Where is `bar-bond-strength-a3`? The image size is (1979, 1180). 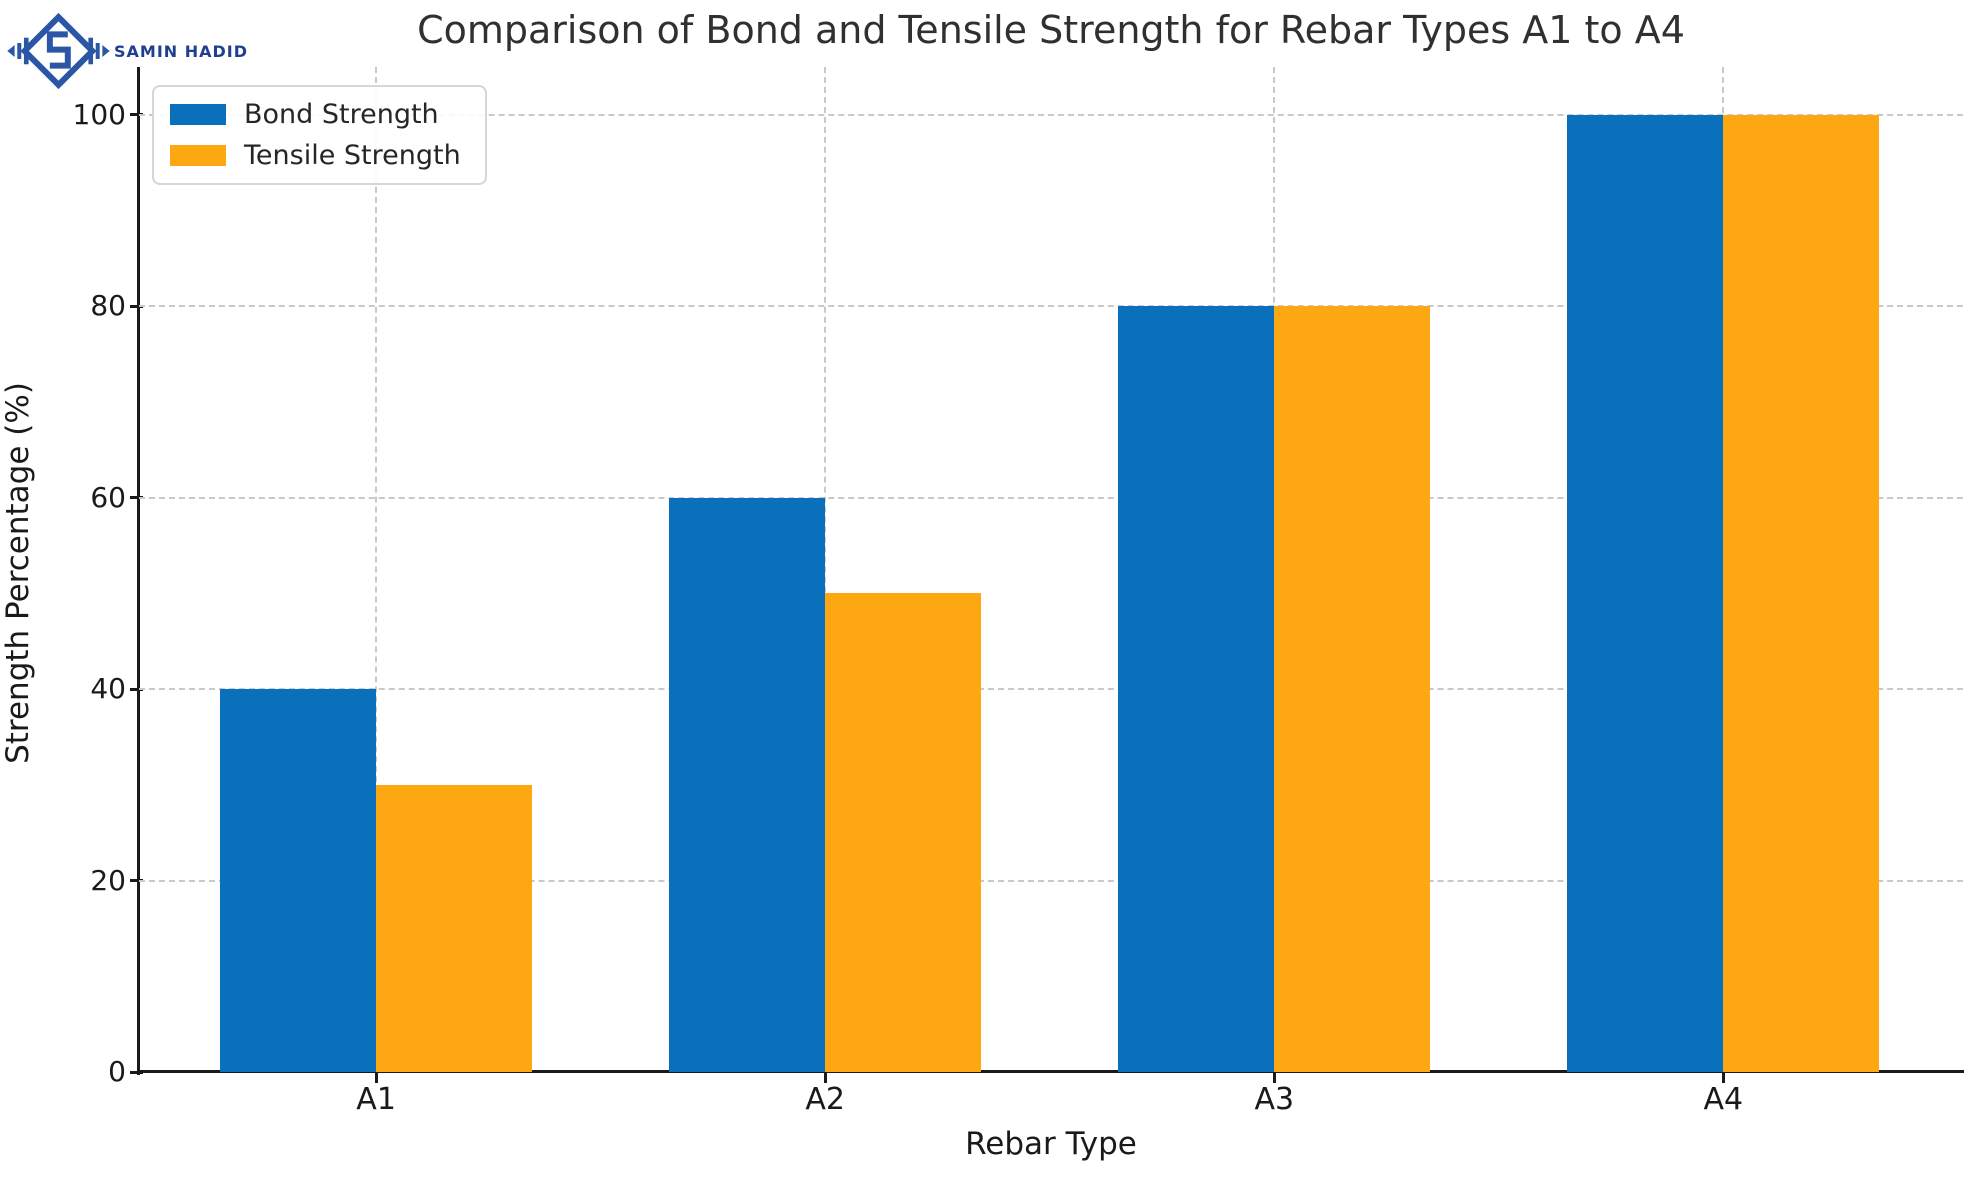 bar-bond-strength-a3 is located at coordinates (1196, 689).